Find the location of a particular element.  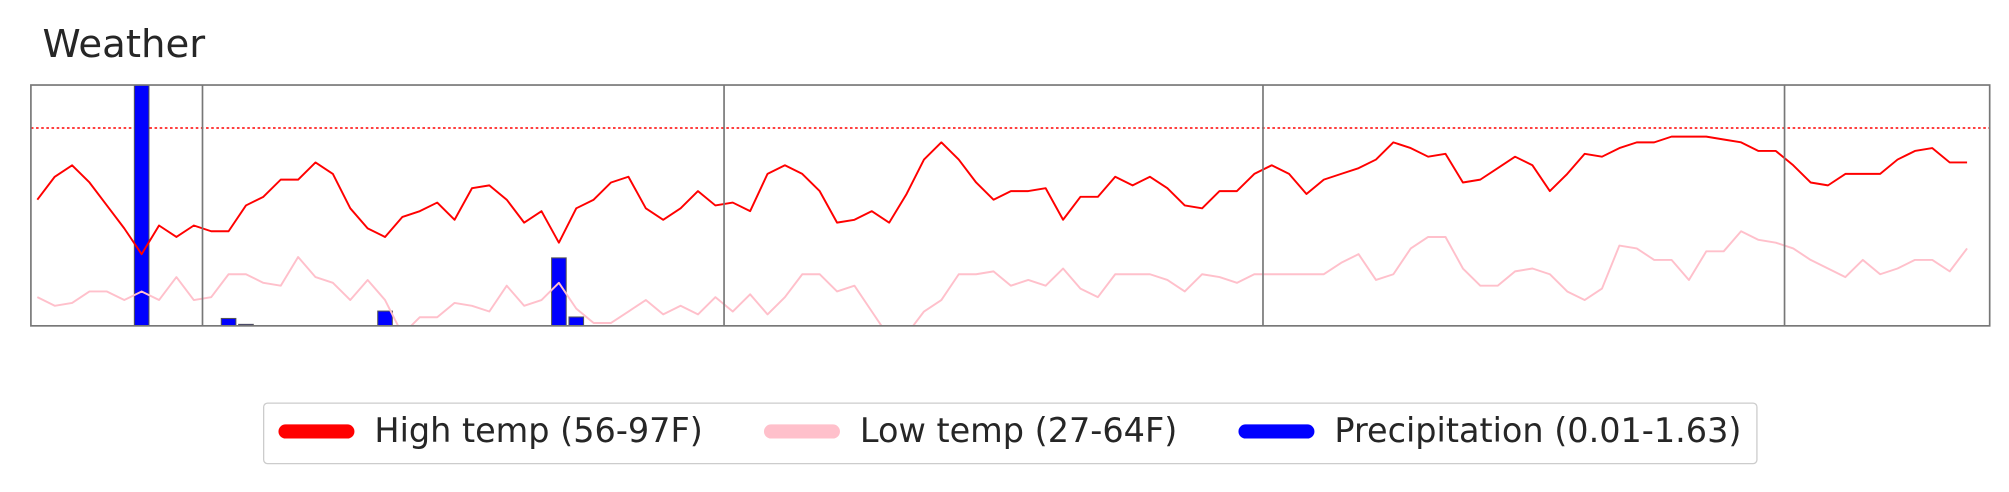

legend-box is located at coordinates (1010, 433).